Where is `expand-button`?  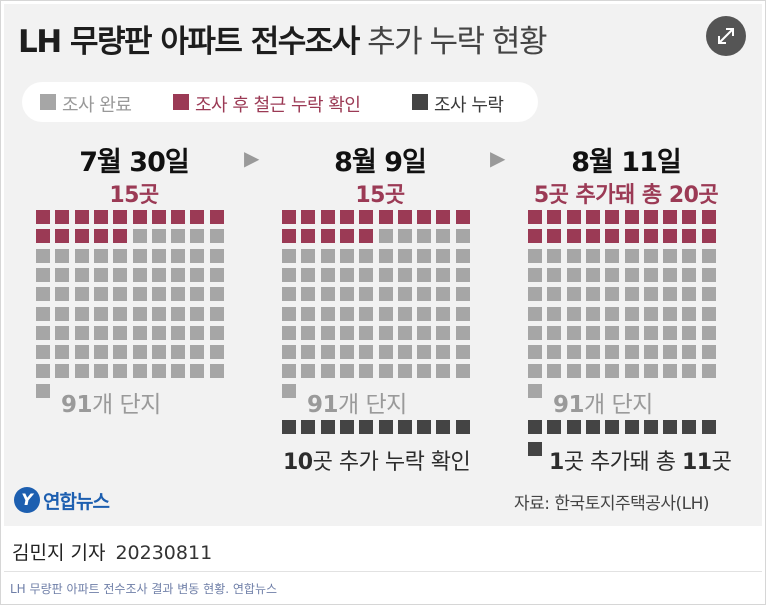 expand-button is located at coordinates (726, 36).